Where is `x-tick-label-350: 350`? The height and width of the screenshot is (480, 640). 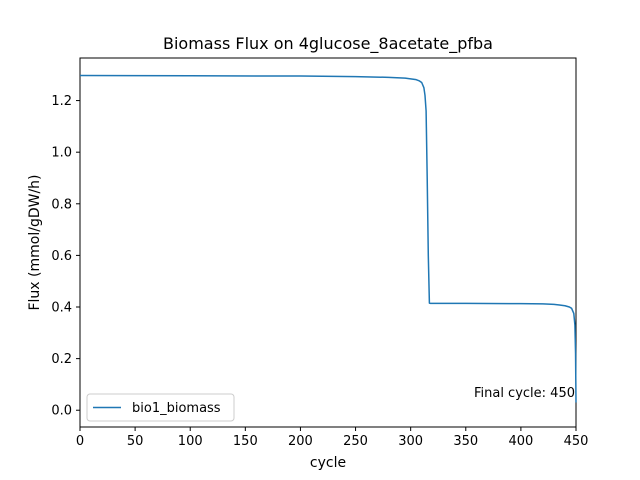
x-tick-label-350: 350 is located at coordinates (465, 441).